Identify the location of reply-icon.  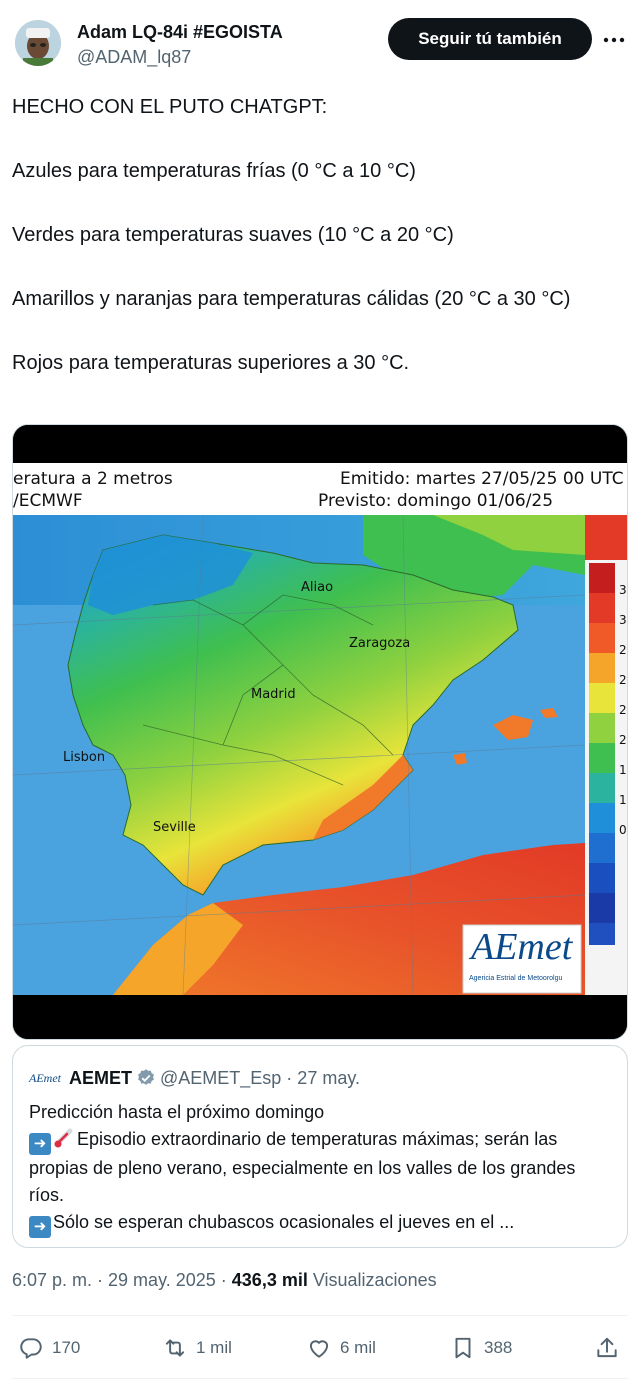
(31, 1348).